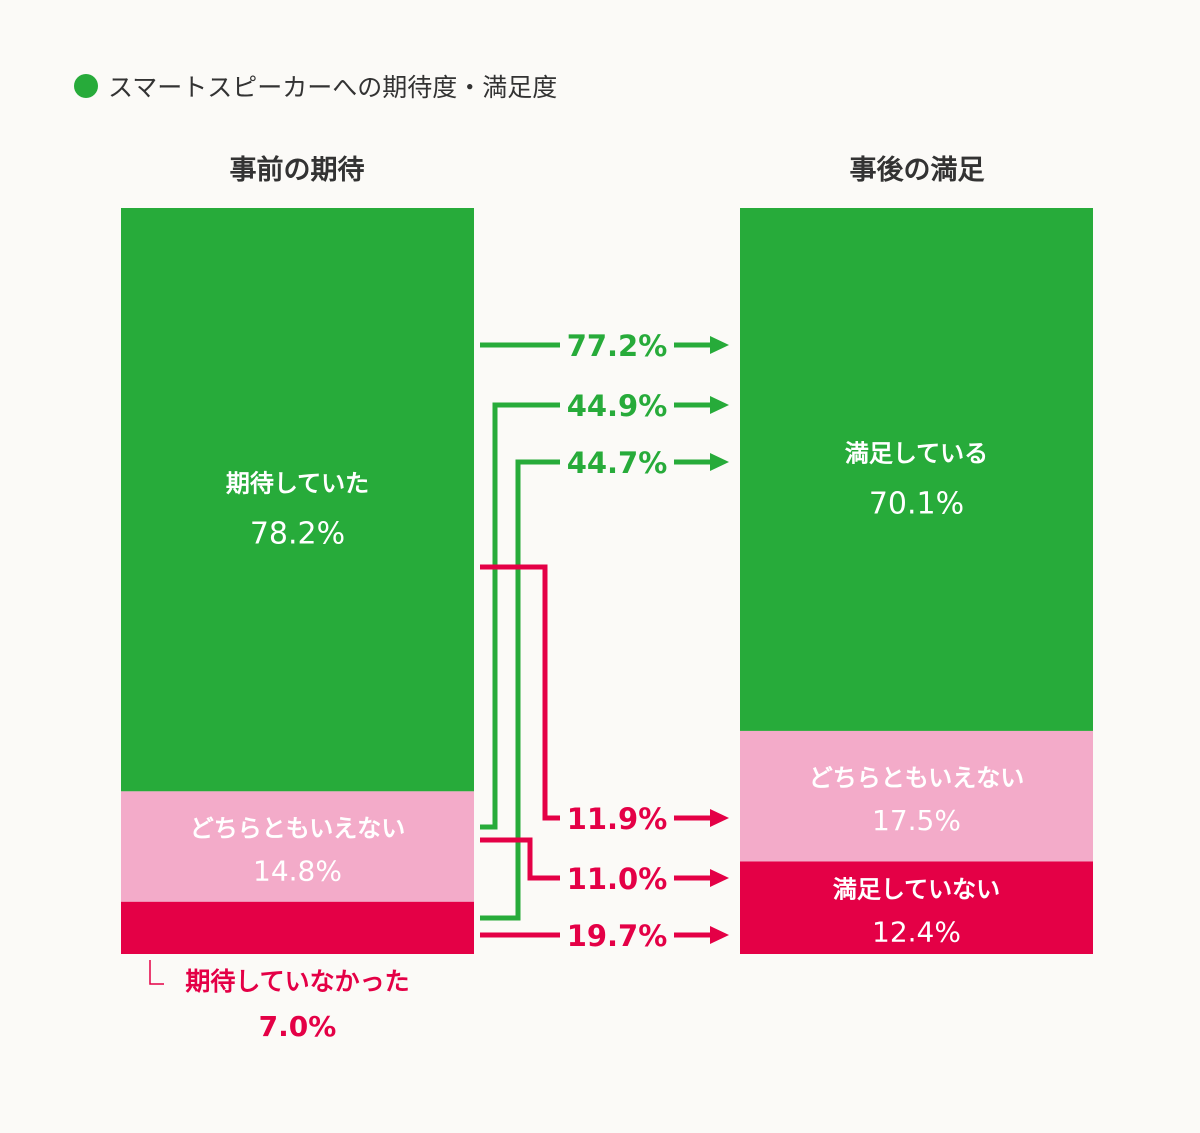 The height and width of the screenshot is (1133, 1200). What do you see at coordinates (617, 819) in the screenshot?
I see `flow-value: 11.9%` at bounding box center [617, 819].